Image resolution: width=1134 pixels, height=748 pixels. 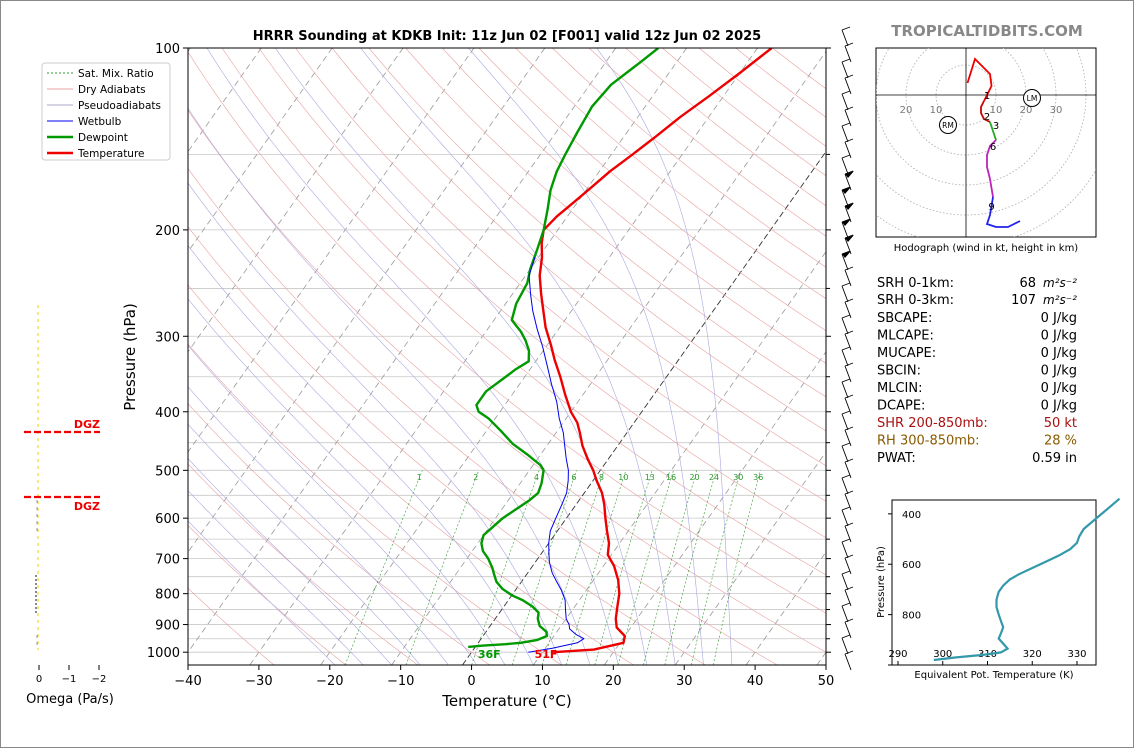 I want to click on omega-axis-label: Omega (Pa/s), so click(x=70, y=699).